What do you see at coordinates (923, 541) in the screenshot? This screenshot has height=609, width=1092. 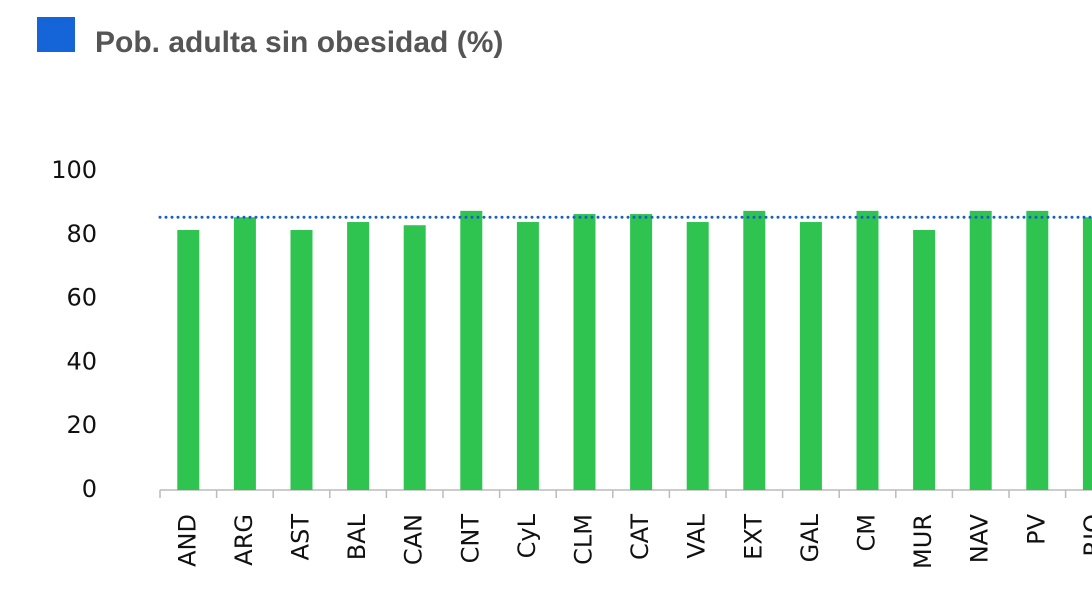 I see `x-tick-label: MUR` at bounding box center [923, 541].